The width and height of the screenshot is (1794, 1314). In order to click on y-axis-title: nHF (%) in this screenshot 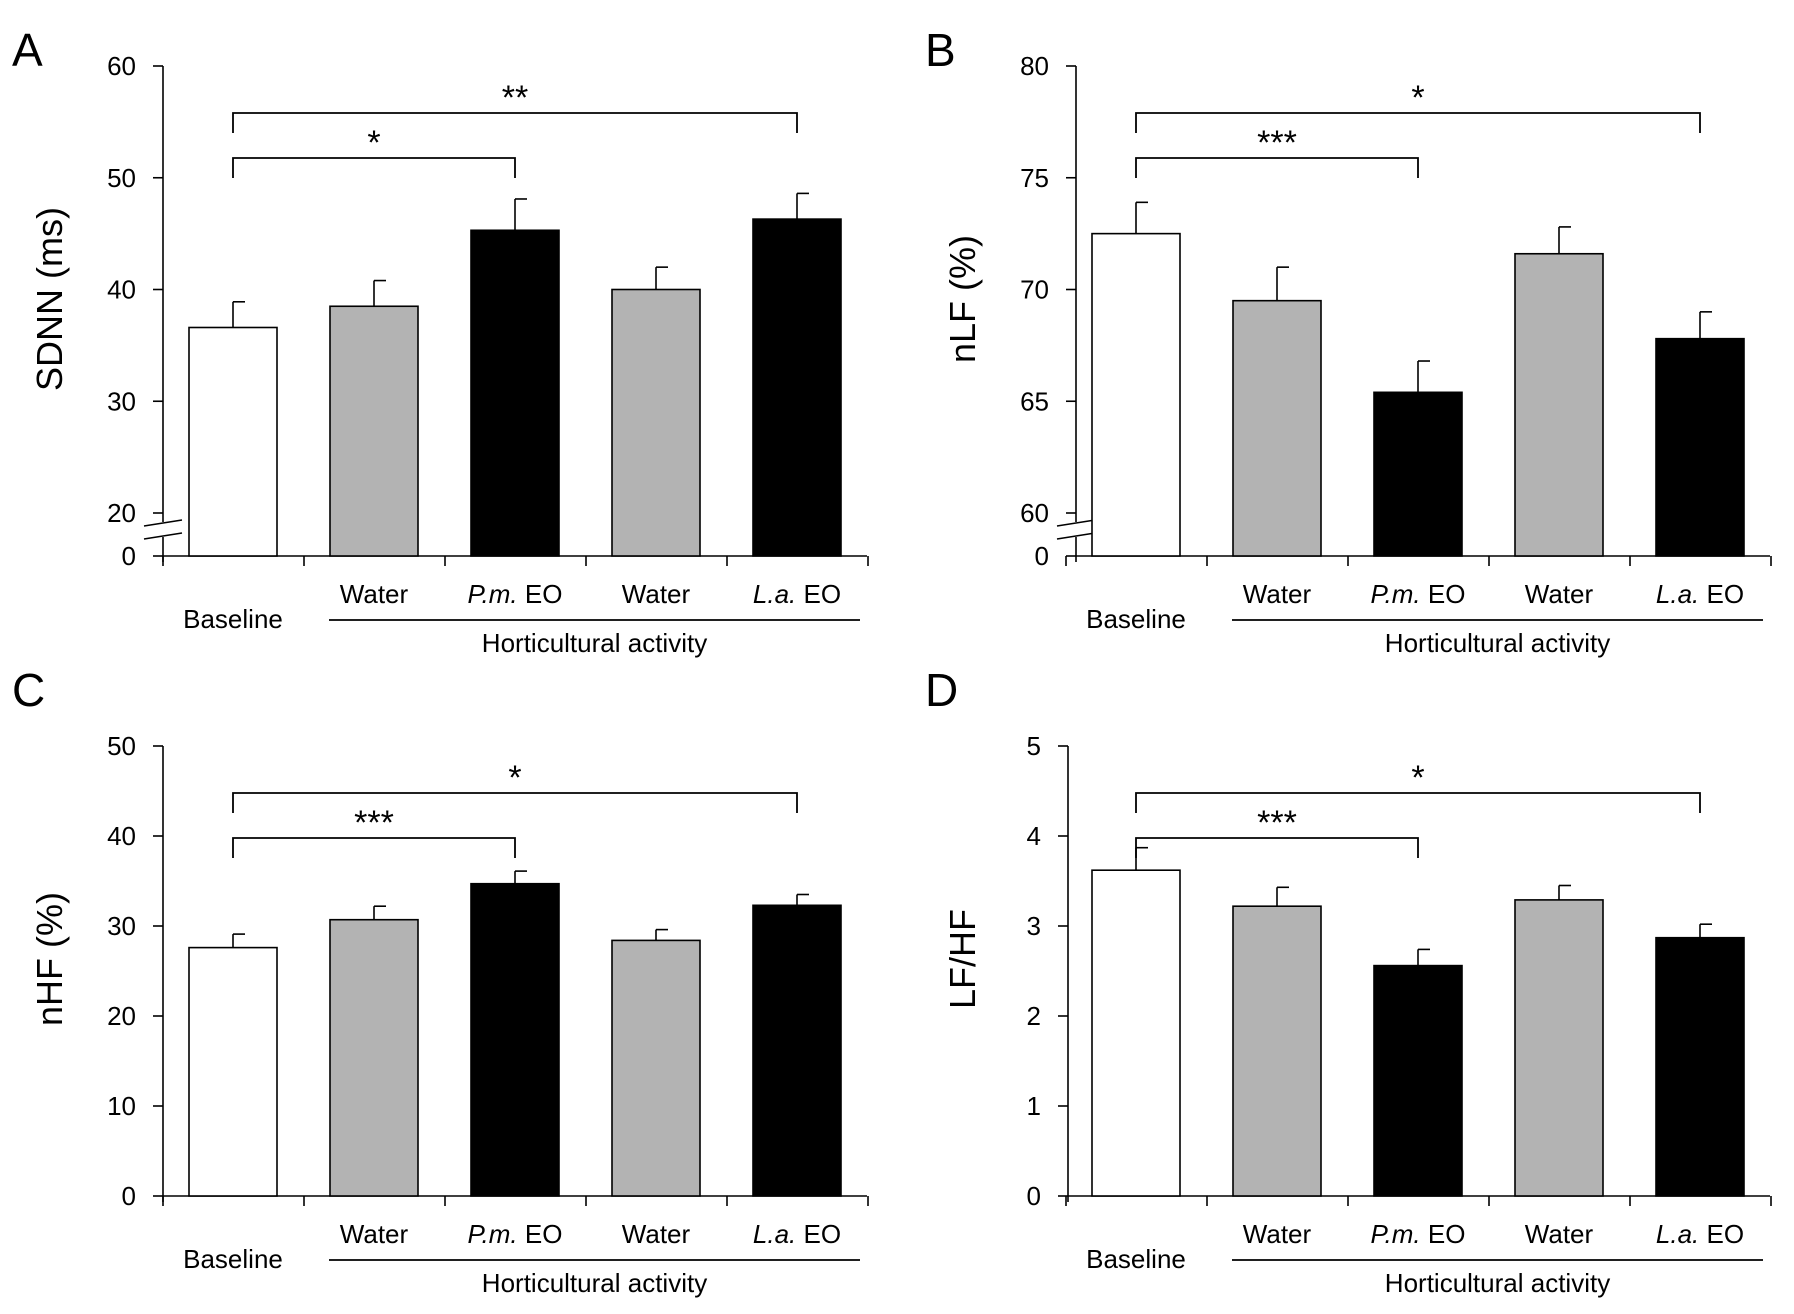, I will do `click(49, 959)`.